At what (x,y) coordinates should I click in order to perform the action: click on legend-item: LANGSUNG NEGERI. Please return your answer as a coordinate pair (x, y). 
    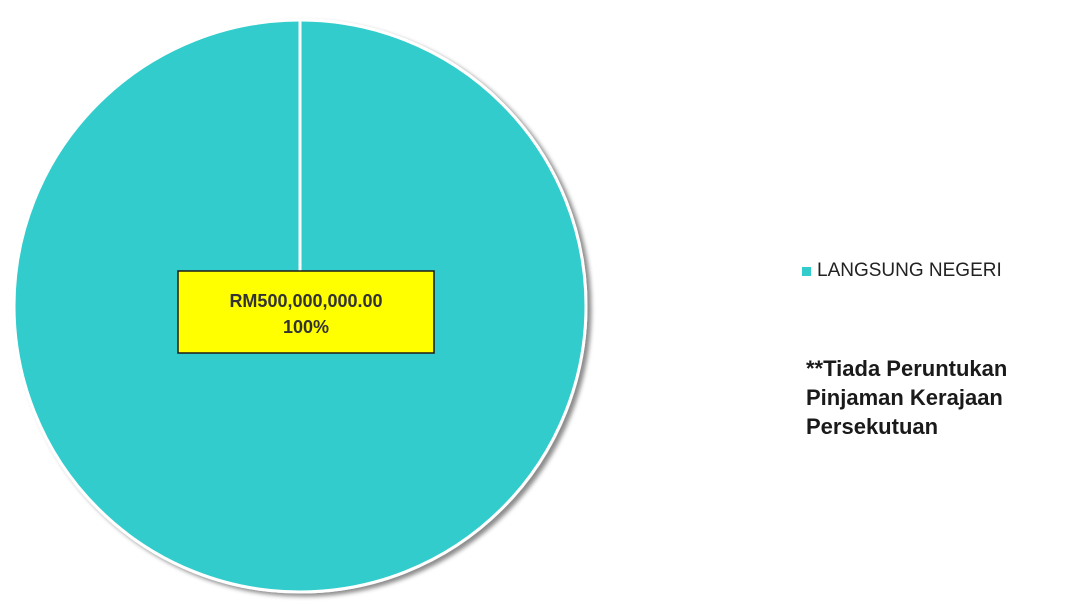
    Looking at the image, I should click on (902, 271).